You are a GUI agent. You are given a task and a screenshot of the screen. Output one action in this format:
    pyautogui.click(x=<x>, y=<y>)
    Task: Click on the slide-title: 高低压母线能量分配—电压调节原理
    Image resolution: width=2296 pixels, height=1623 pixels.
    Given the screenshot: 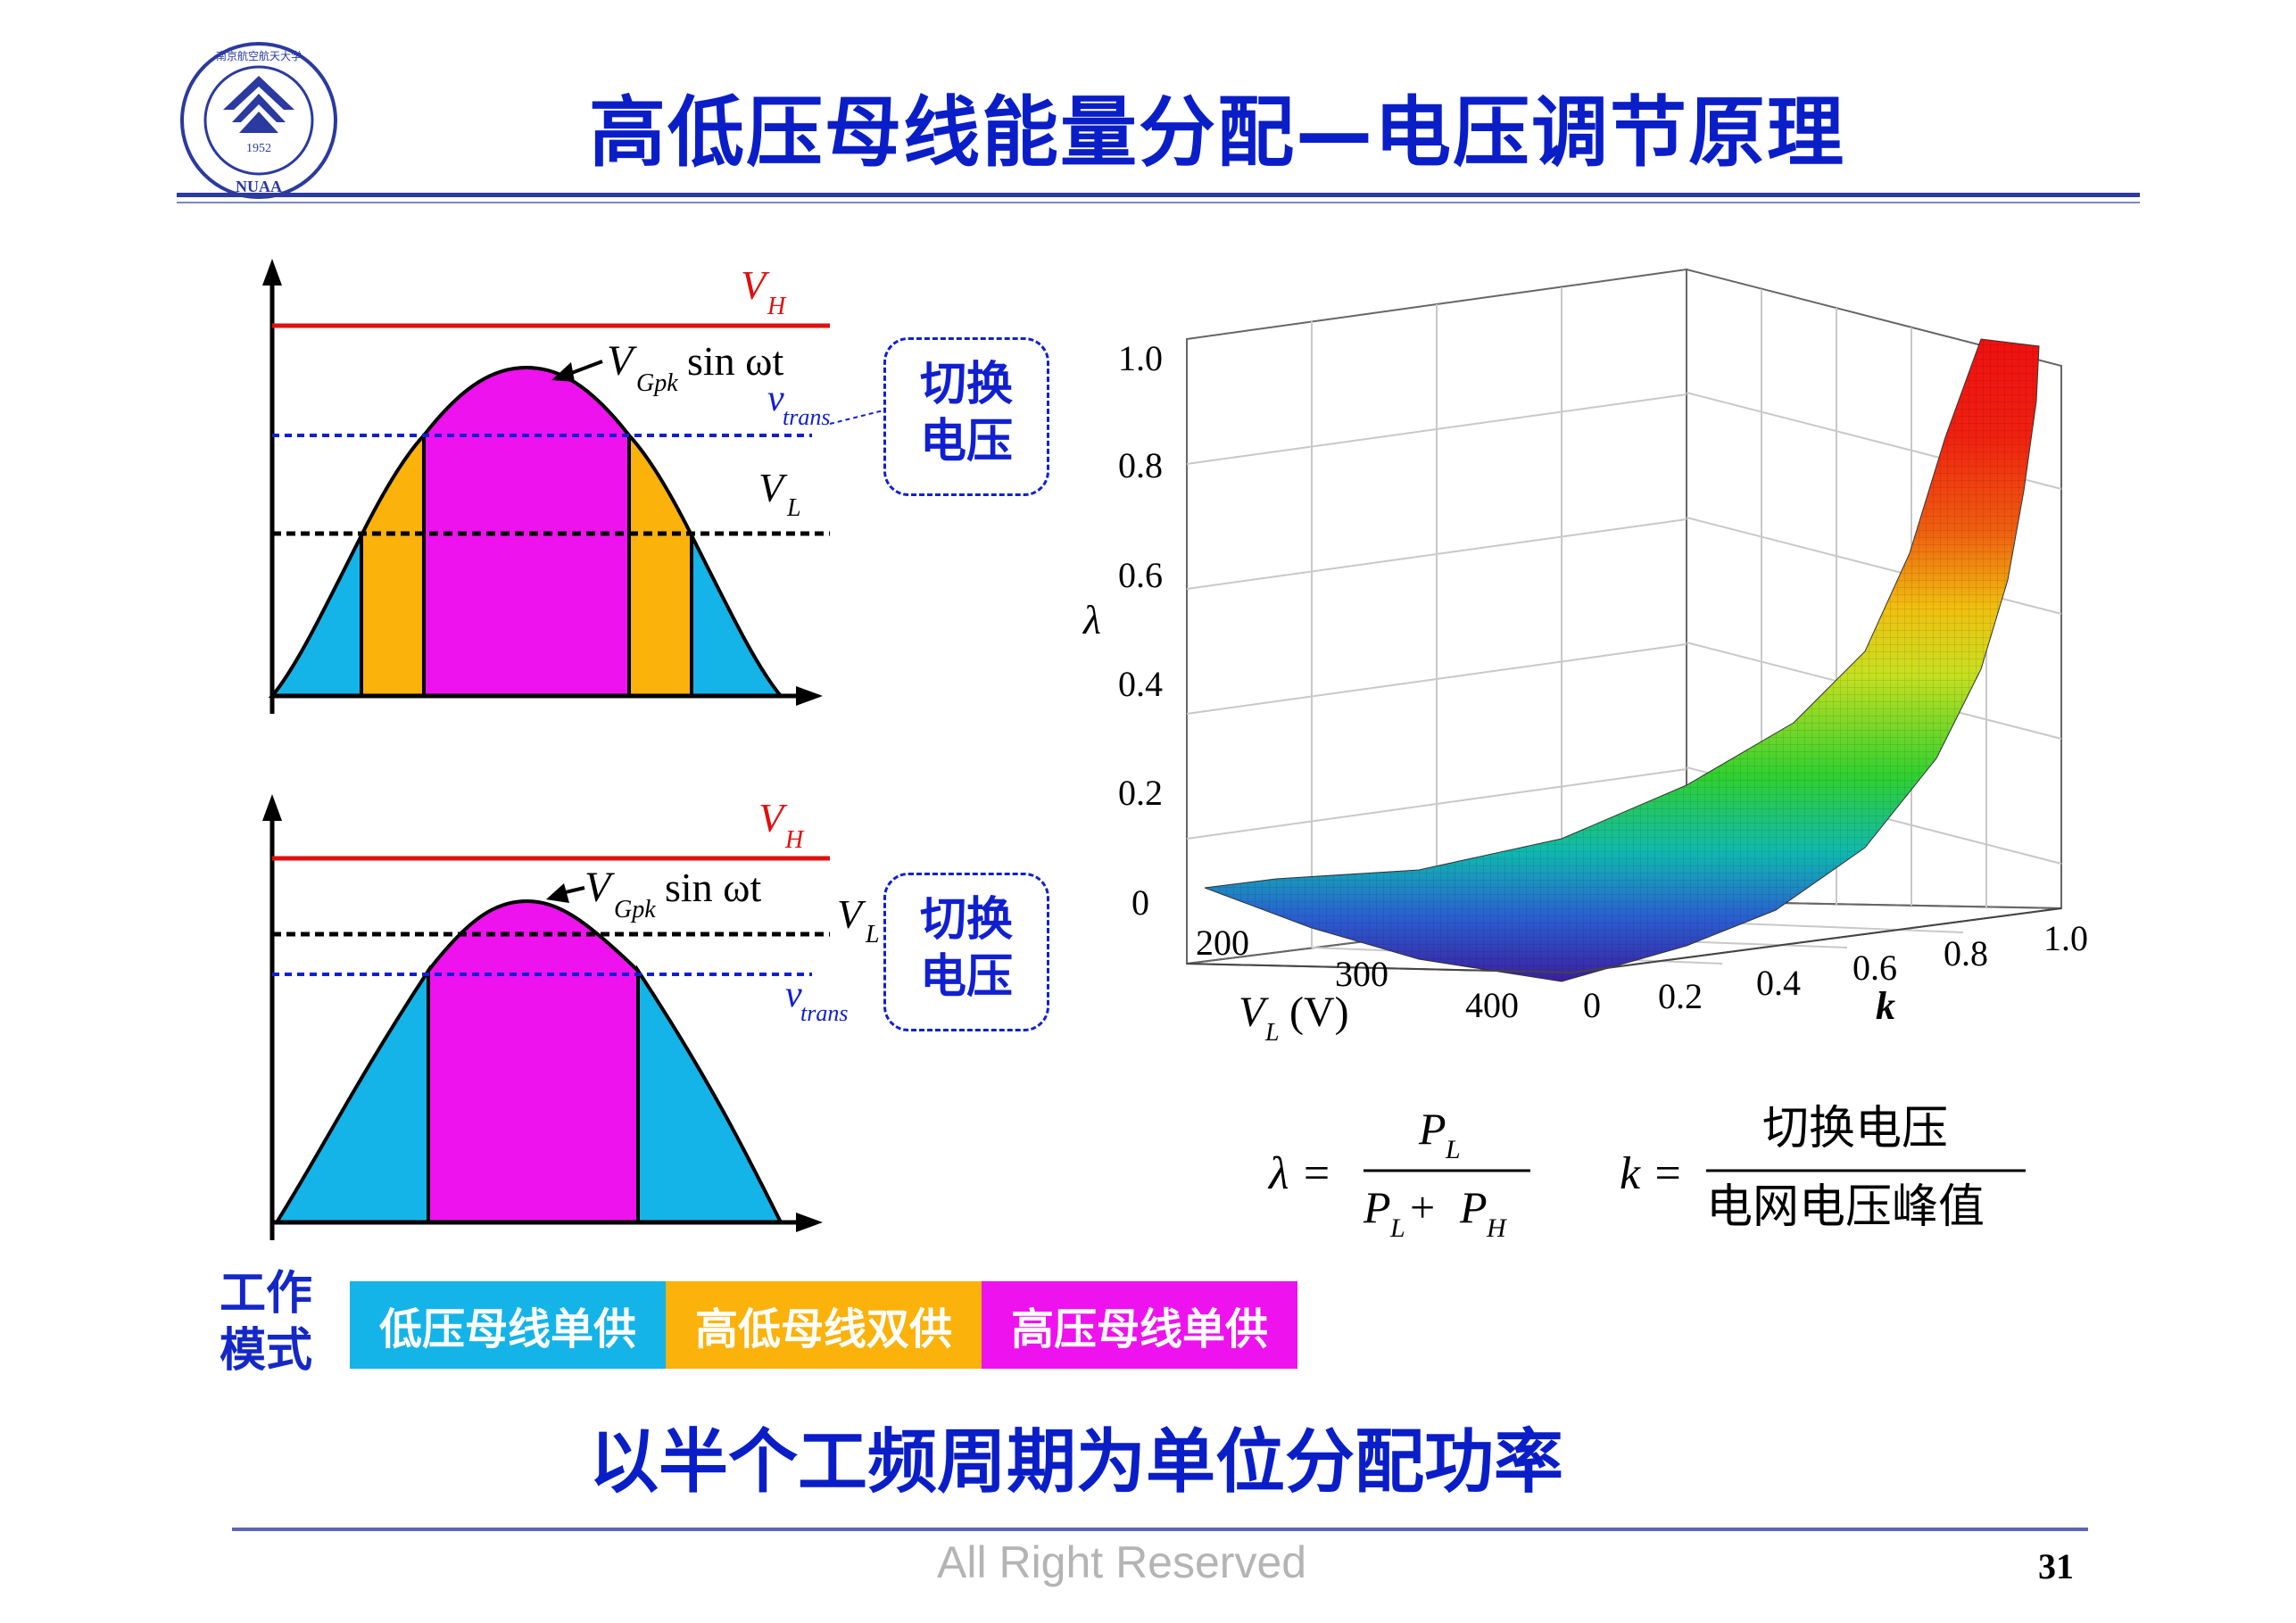 What is the action you would take?
    pyautogui.click(x=1217, y=133)
    